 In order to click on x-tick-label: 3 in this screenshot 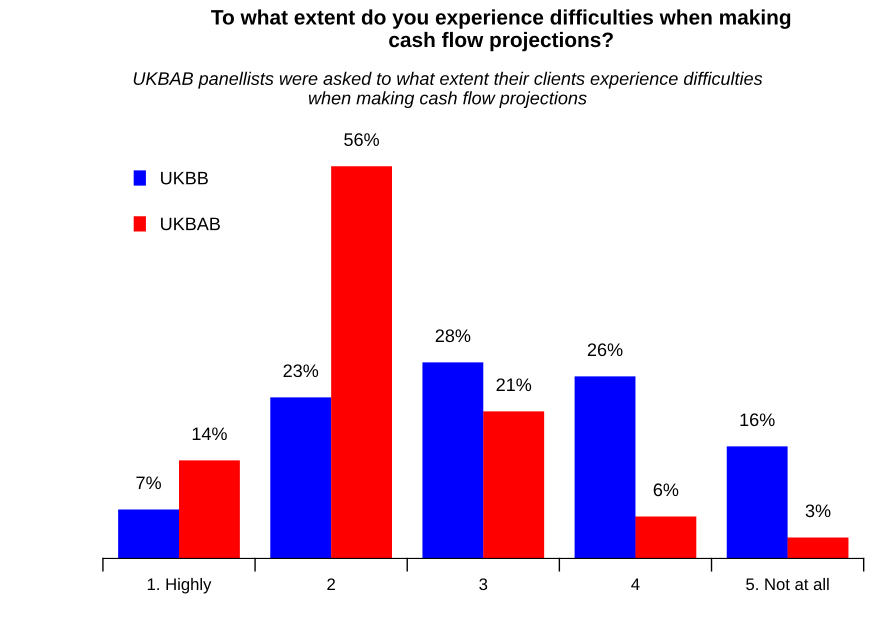, I will do `click(483, 584)`.